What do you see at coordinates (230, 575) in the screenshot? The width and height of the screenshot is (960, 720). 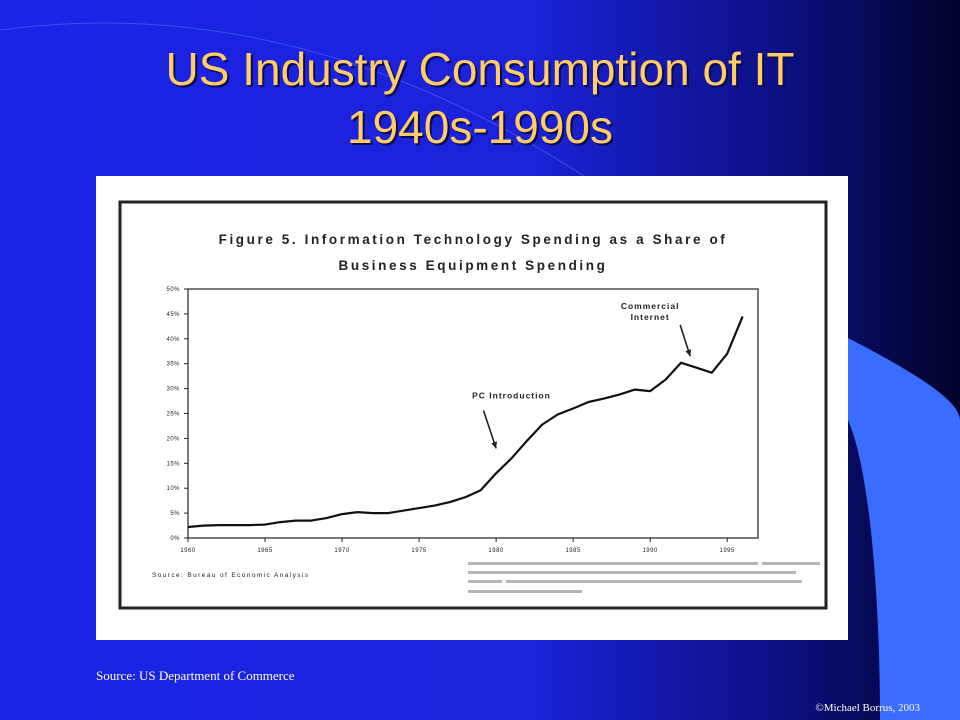 I see `figure-source-note: Source: Bureau of Economic Analysis` at bounding box center [230, 575].